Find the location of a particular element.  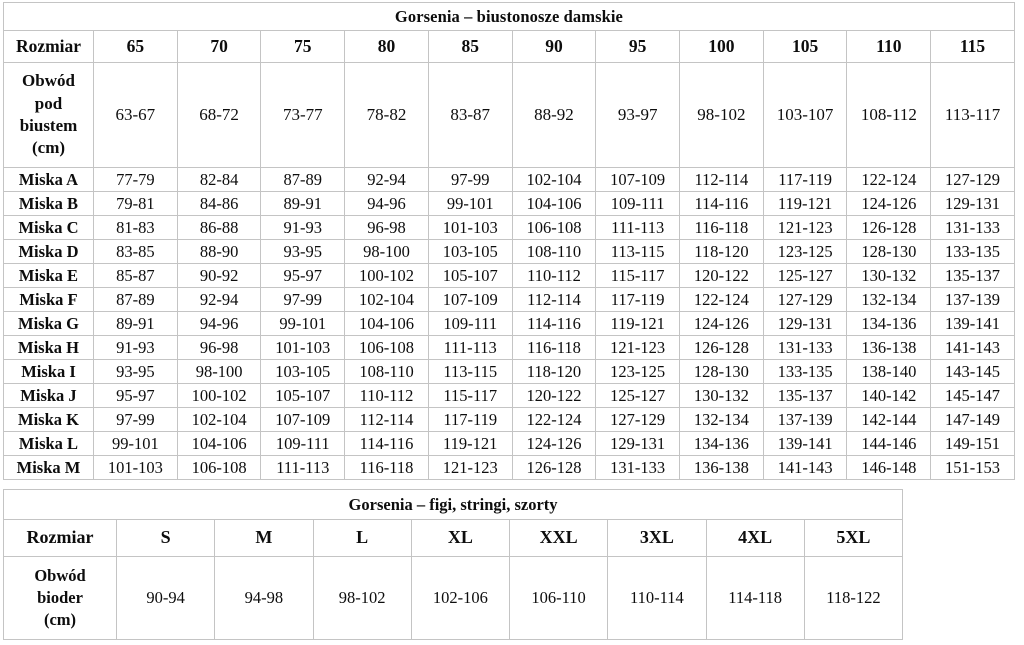

bra-cup-value: 95-97 is located at coordinates (135, 395).